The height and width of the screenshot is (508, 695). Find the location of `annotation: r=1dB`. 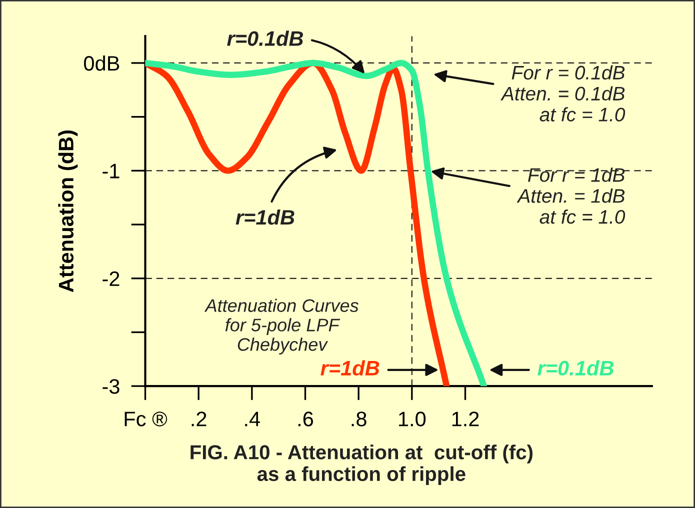

annotation: r=1dB is located at coordinates (265, 217).